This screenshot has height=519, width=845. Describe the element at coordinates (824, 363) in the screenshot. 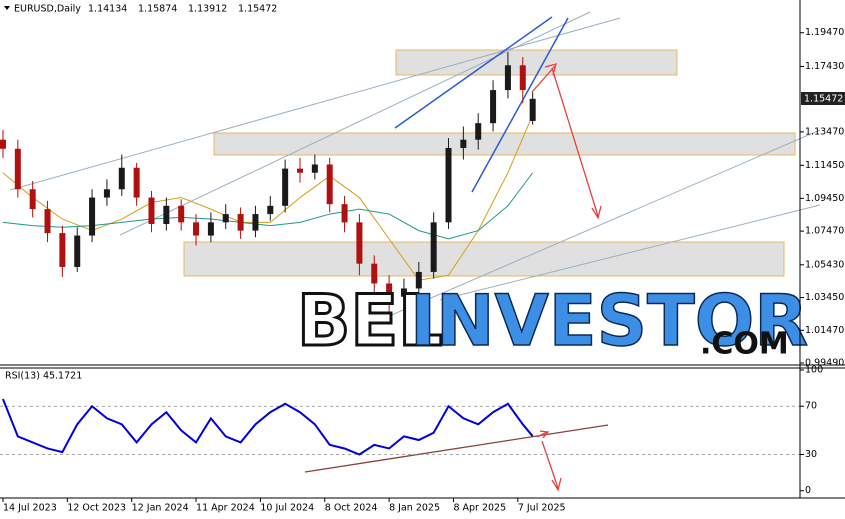

I see `y-tick-label: 0.99490` at that location.